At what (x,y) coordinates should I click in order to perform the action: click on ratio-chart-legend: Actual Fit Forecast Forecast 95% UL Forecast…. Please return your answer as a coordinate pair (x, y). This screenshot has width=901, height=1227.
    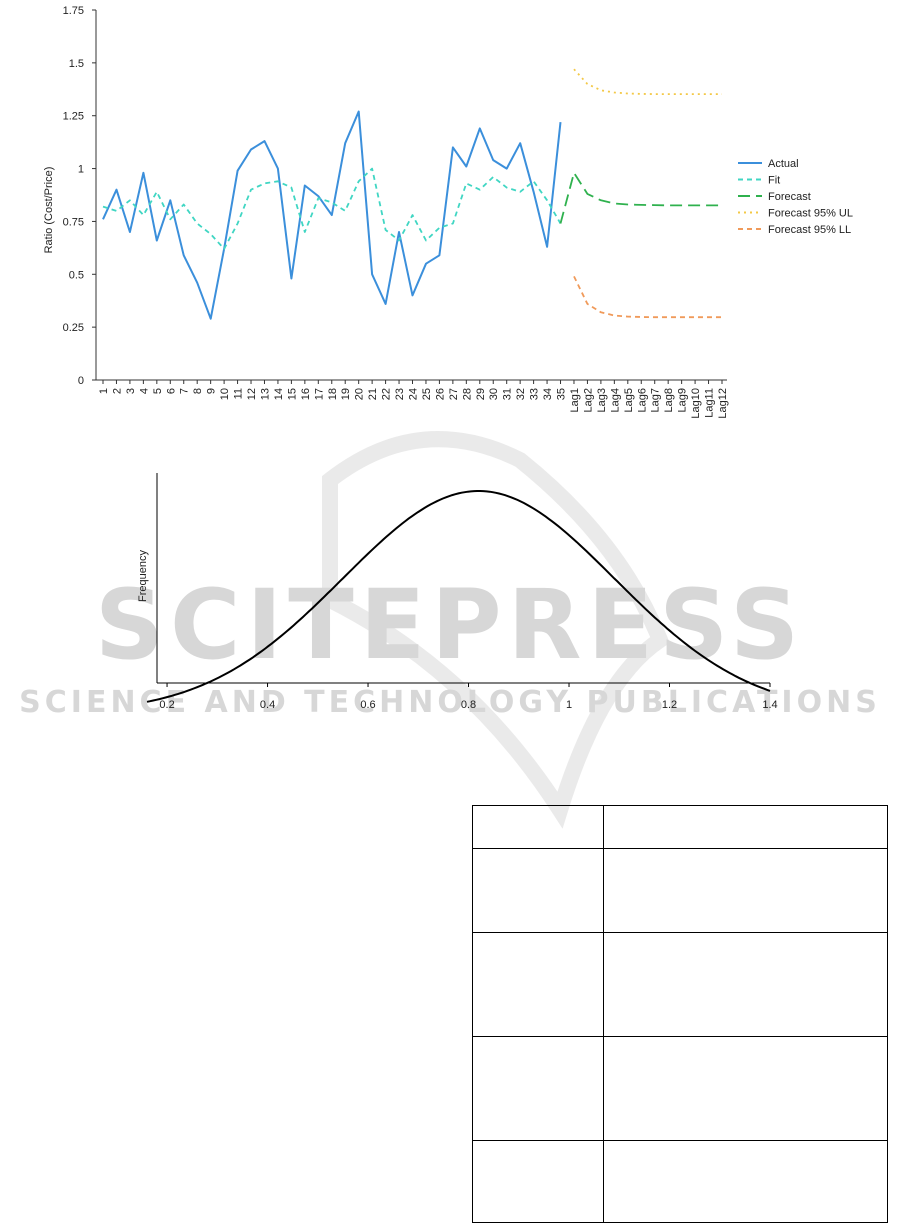
    Looking at the image, I should click on (795, 197).